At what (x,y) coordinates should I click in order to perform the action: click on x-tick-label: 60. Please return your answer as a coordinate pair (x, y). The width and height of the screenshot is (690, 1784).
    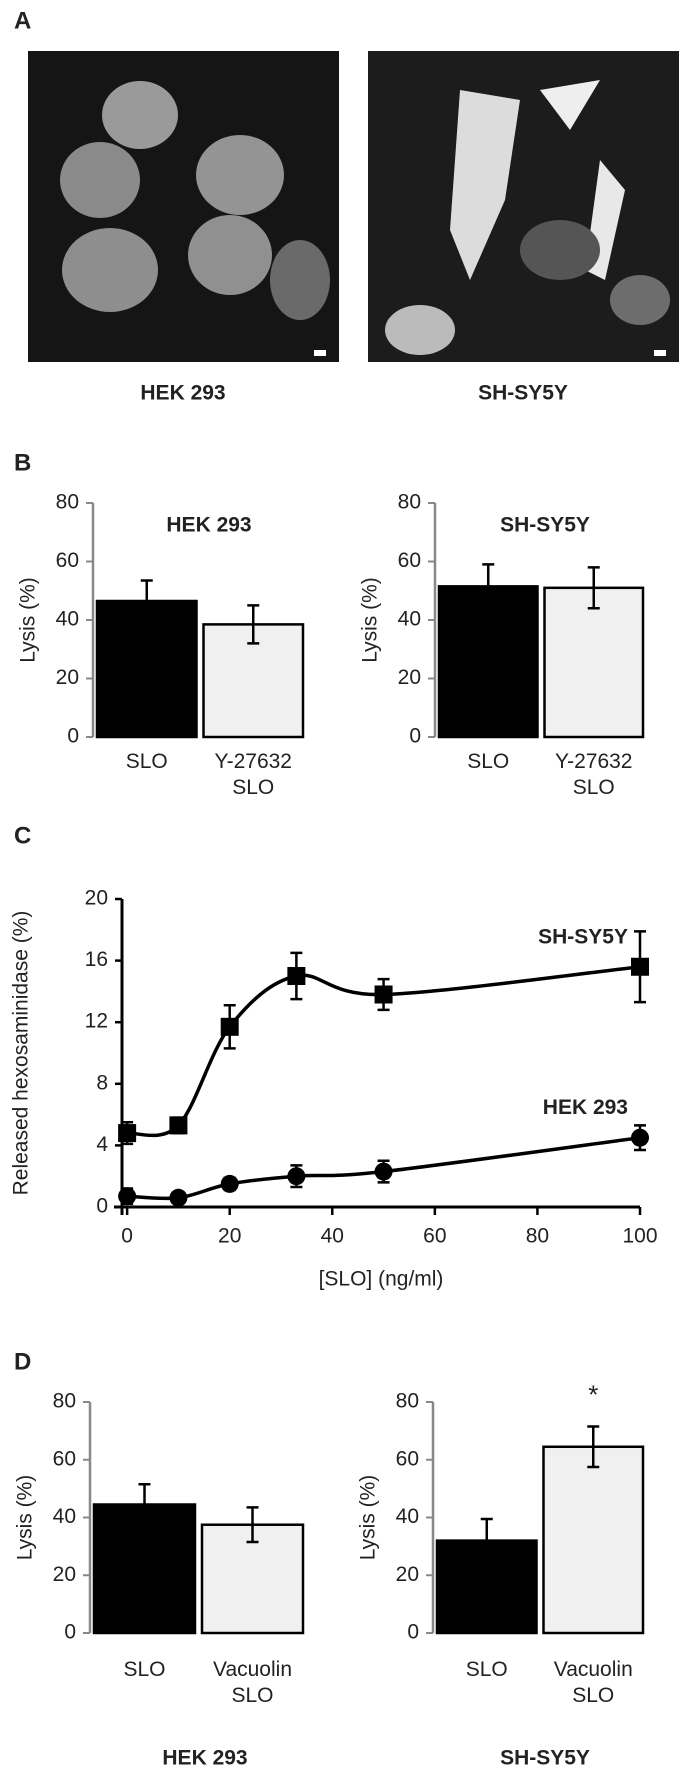
    Looking at the image, I should click on (434, 1236).